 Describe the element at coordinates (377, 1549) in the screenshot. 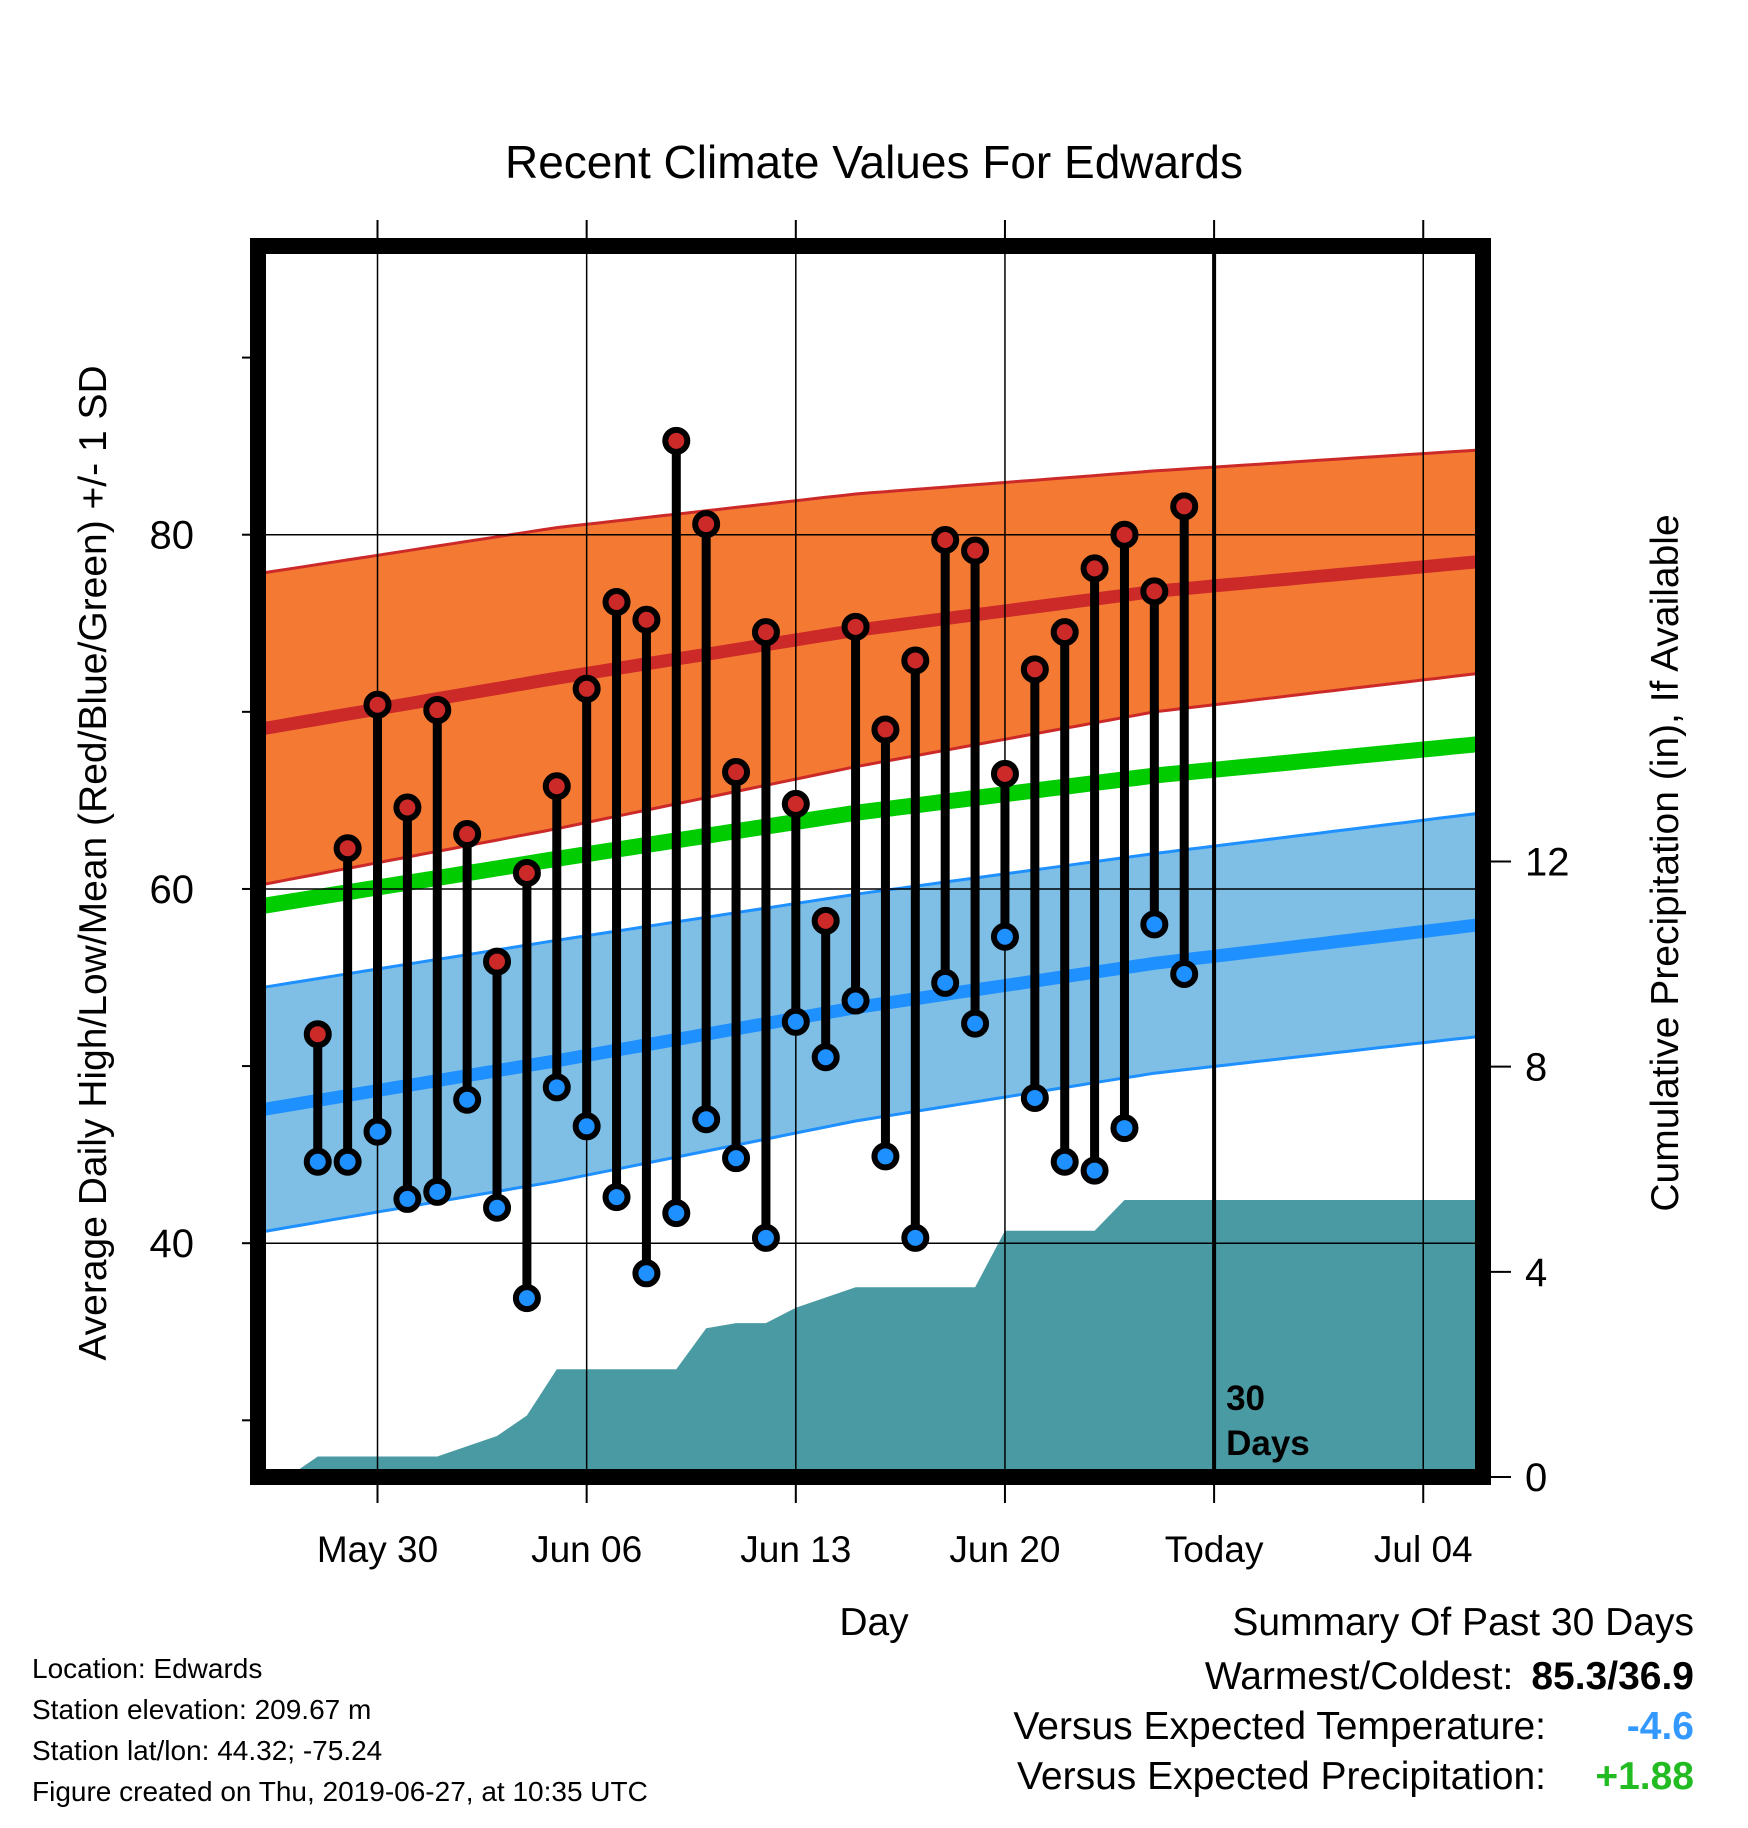

I see `x-tick-label: May 30` at that location.